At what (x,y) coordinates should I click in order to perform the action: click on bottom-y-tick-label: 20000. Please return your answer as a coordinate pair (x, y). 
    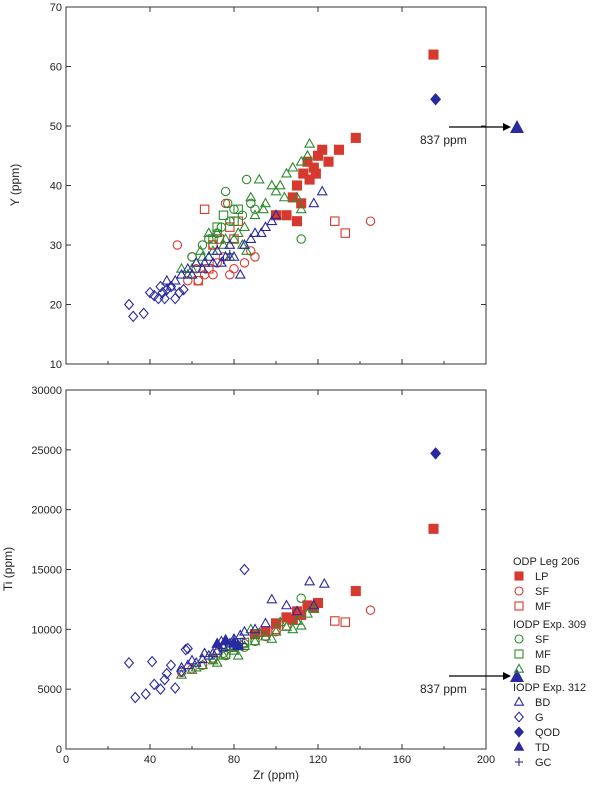
    Looking at the image, I should click on (46, 511).